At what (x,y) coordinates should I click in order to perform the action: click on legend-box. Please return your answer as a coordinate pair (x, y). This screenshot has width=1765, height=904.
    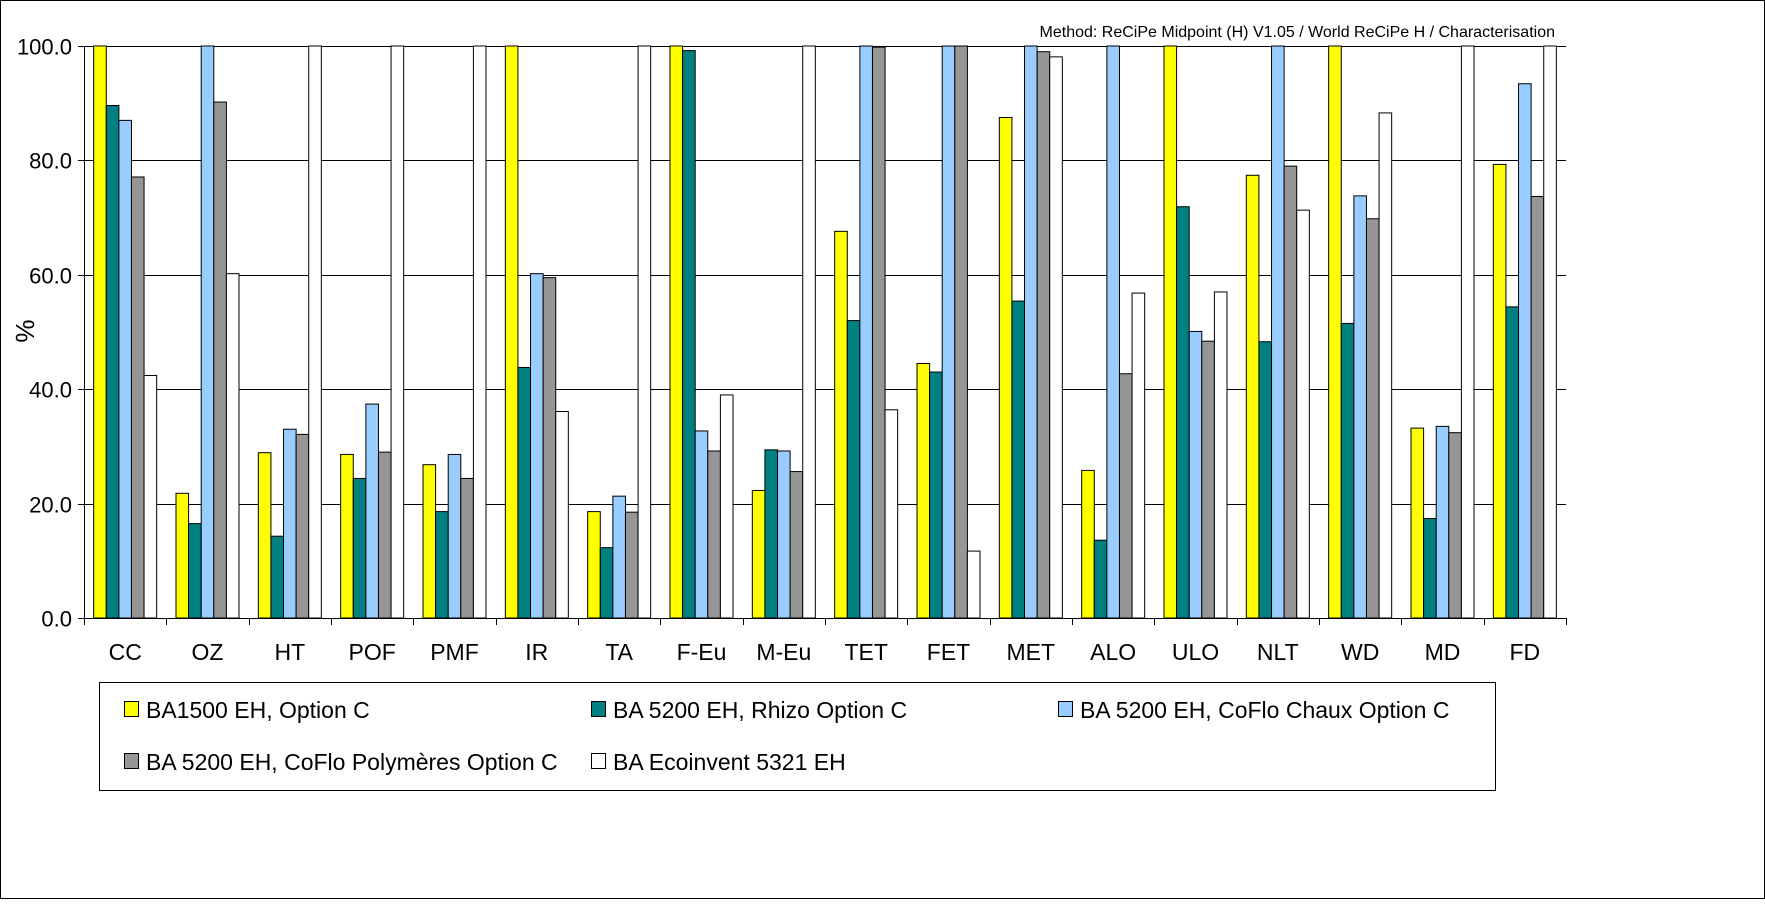
    Looking at the image, I should click on (797, 736).